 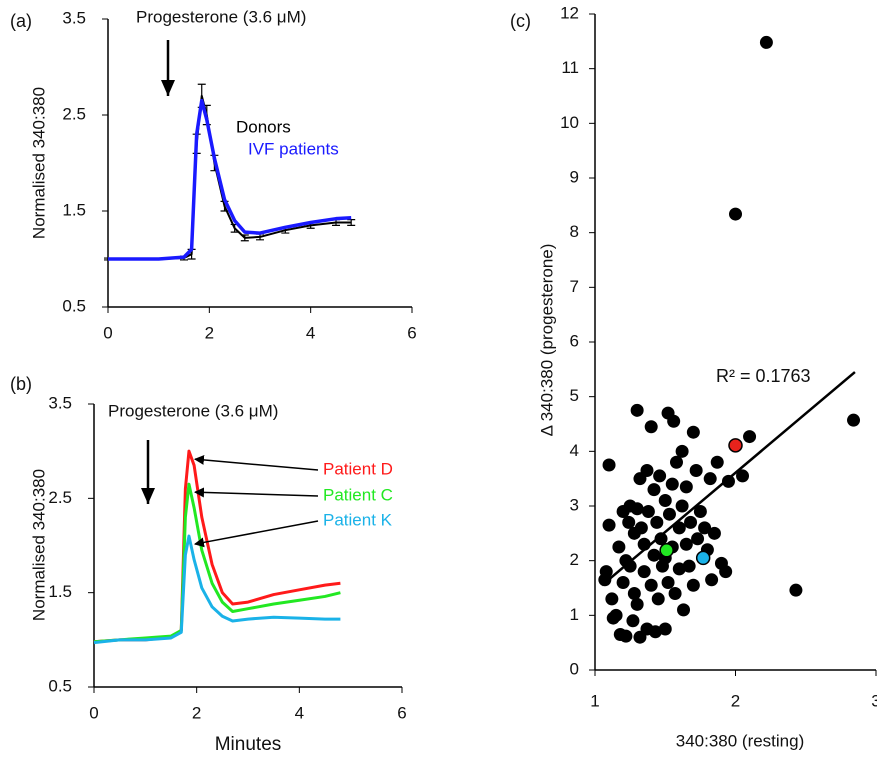 I want to click on y-tick-label: 12, so click(x=569, y=12).